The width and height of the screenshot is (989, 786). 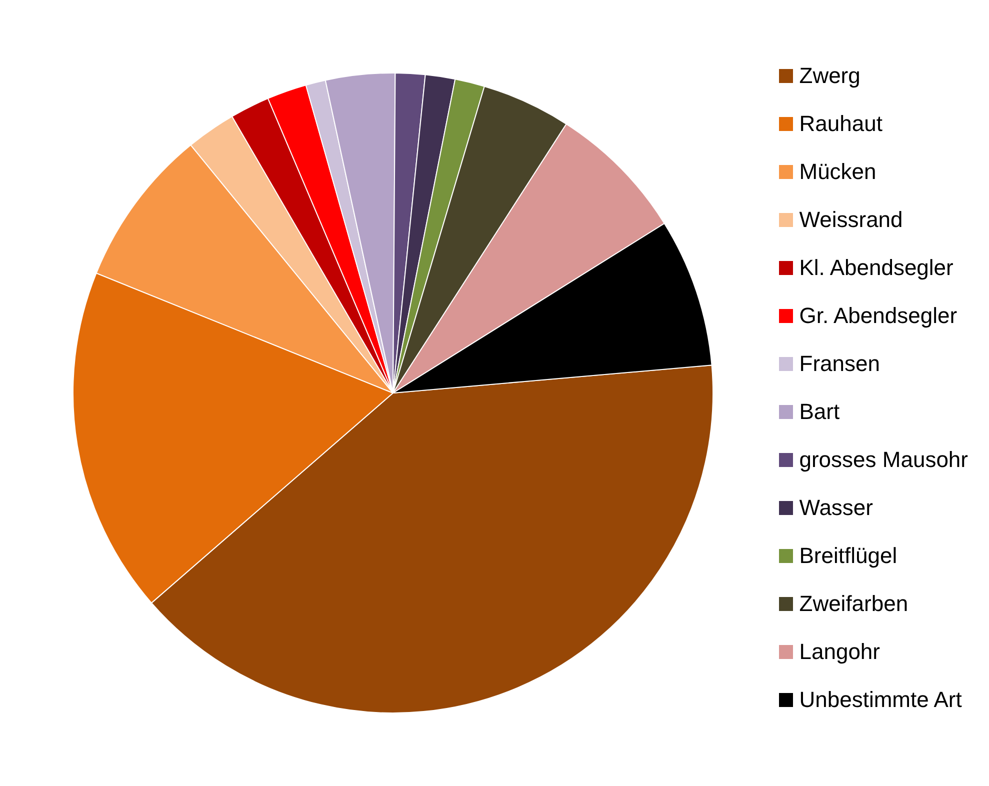 What do you see at coordinates (839, 652) in the screenshot?
I see `legend-label: Langohr` at bounding box center [839, 652].